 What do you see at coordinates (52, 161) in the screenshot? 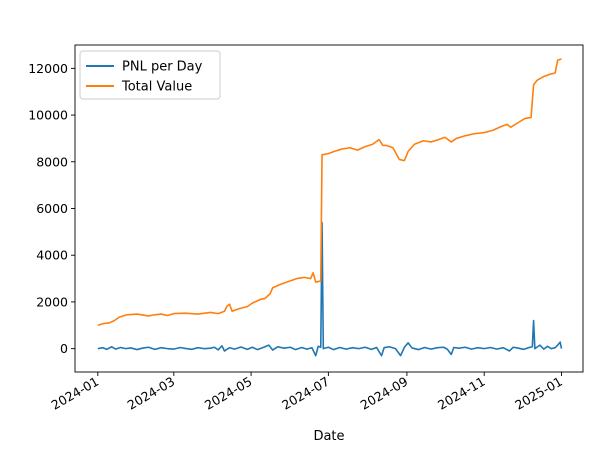
I see `y-tick-label: 8000` at bounding box center [52, 161].